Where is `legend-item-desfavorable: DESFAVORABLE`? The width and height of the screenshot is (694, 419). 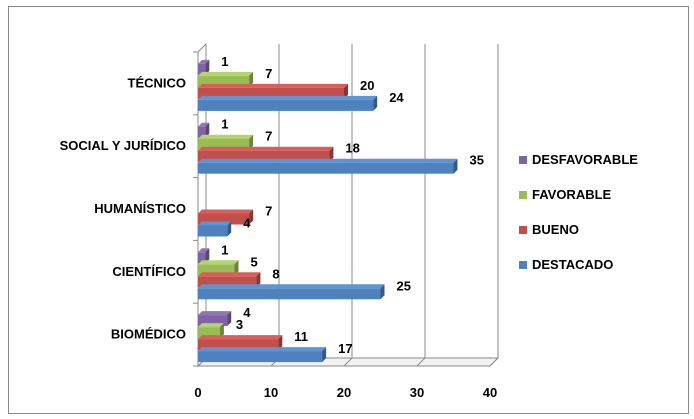 legend-item-desfavorable: DESFAVORABLE is located at coordinates (578, 159).